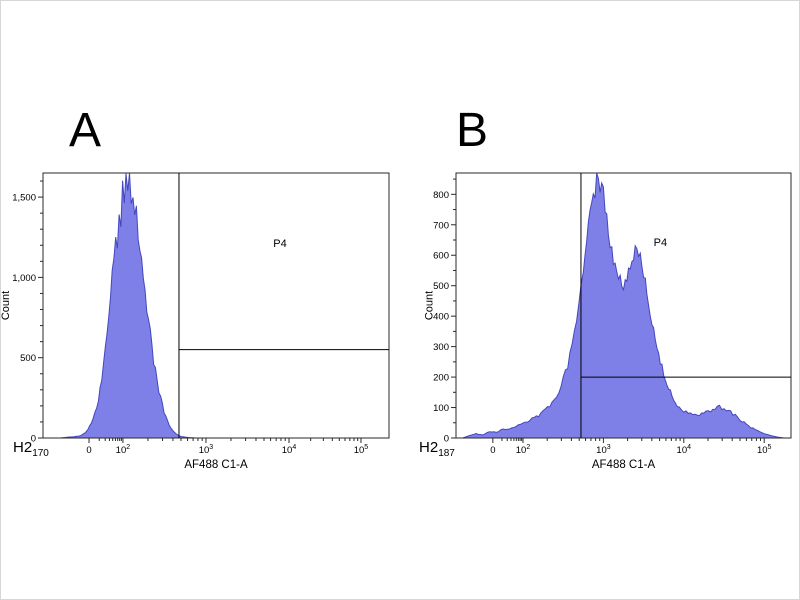 This screenshot has width=800, height=600. Describe the element at coordinates (446, 453) in the screenshot. I see `sample-subscript: 187` at that location.